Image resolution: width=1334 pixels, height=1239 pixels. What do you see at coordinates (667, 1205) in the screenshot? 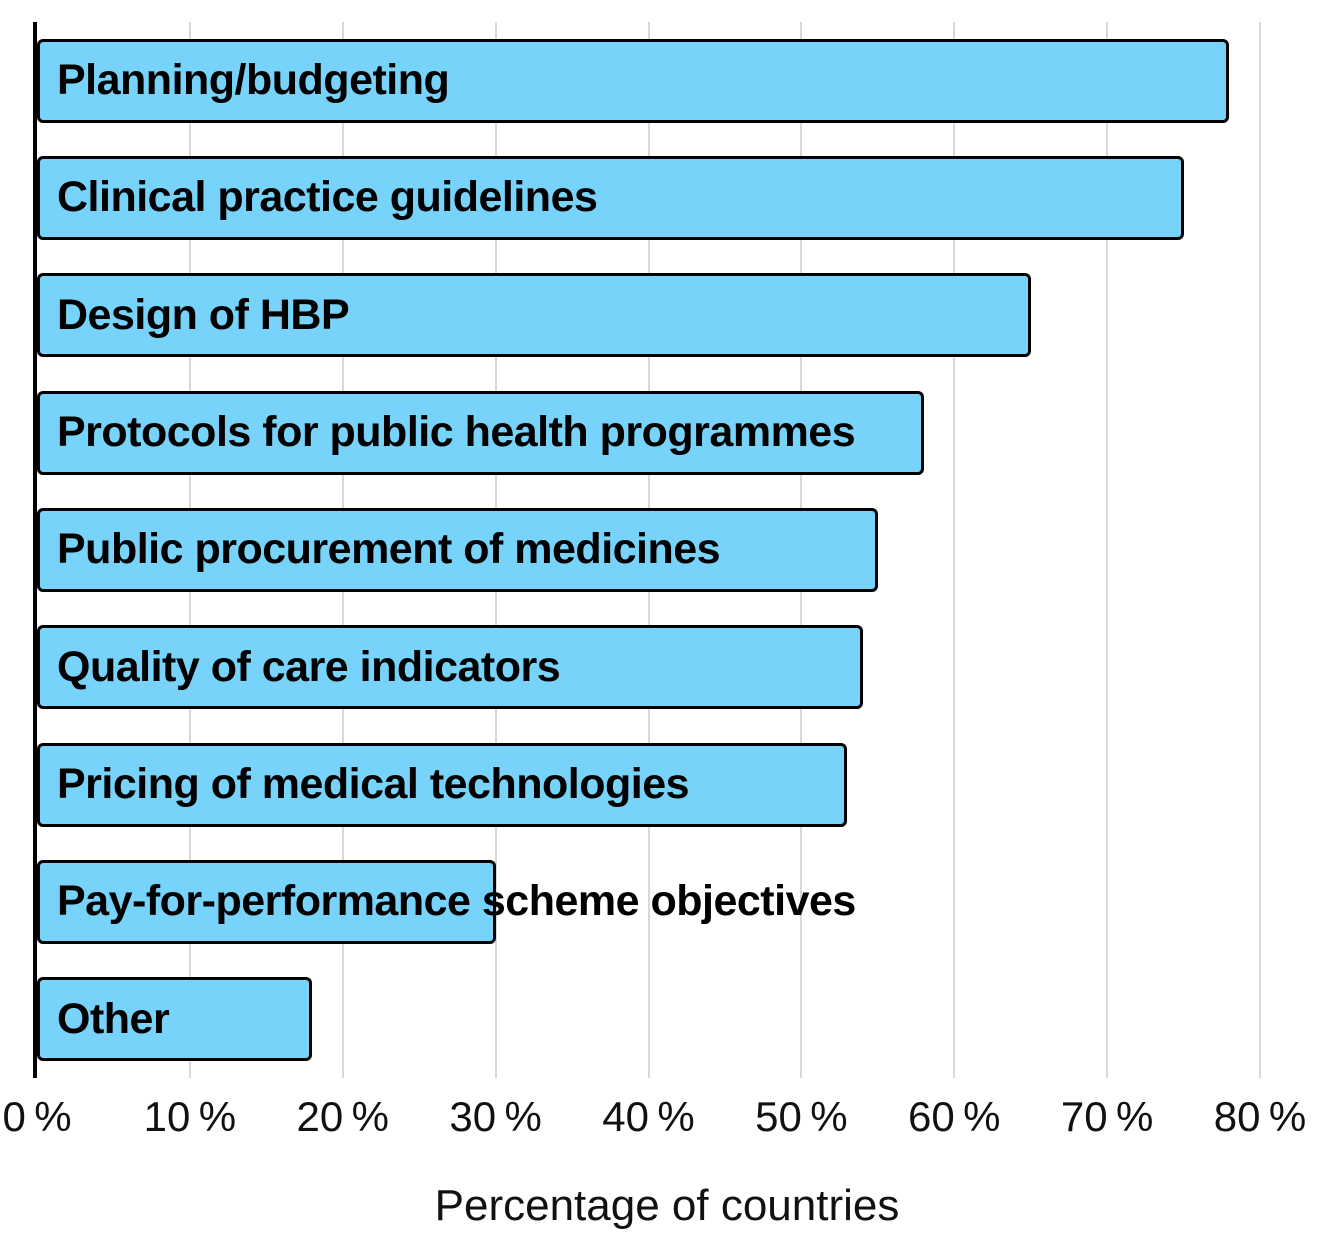
I see `x-axis-title: Percentage of countries` at bounding box center [667, 1205].